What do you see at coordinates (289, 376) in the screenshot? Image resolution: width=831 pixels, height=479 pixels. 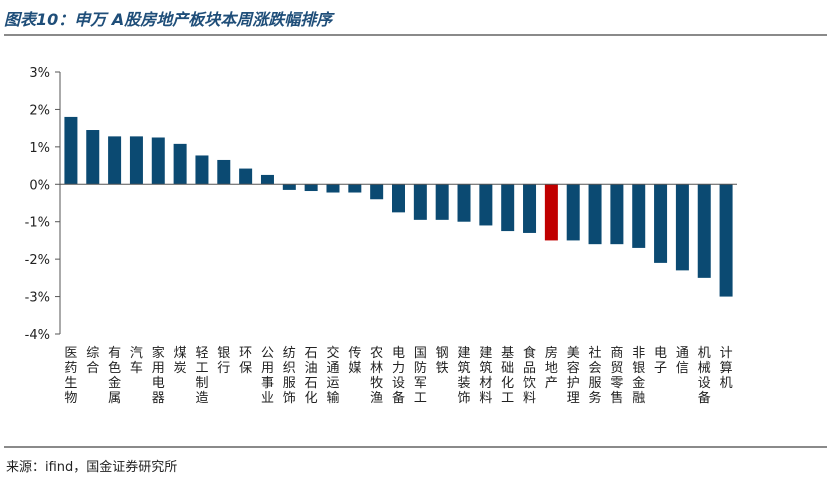 I see `category-label: 纺织服饰` at bounding box center [289, 376].